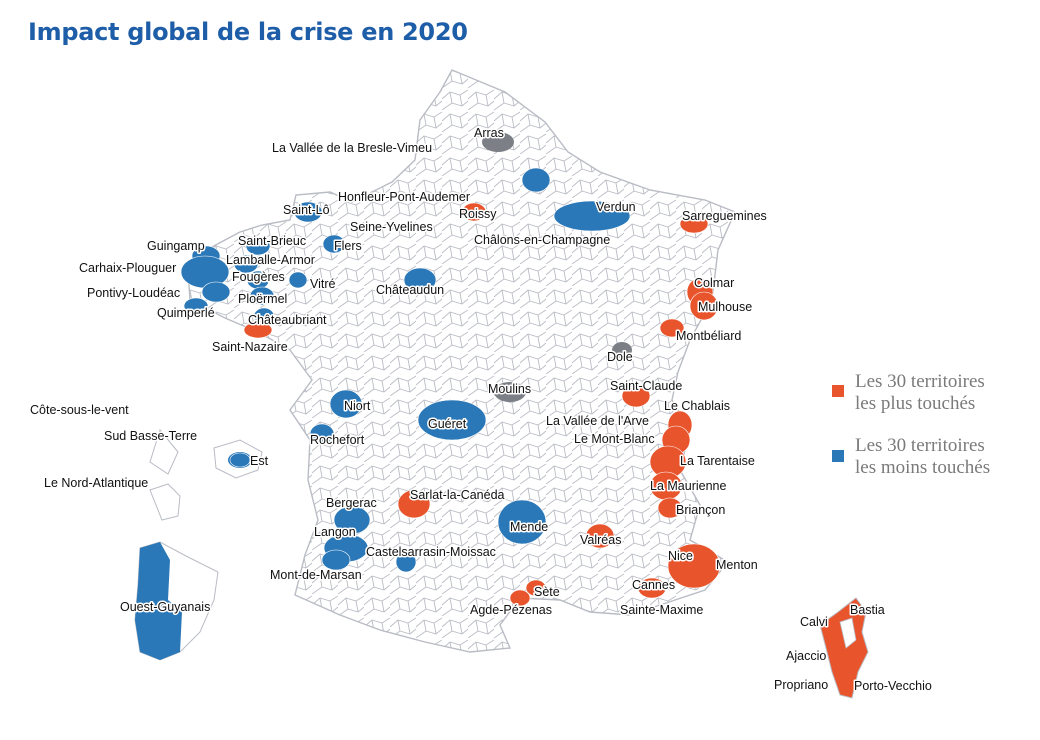 The width and height of the screenshot is (1040, 740). Describe the element at coordinates (420, 280) in the screenshot. I see `zone-chateaudun` at that location.